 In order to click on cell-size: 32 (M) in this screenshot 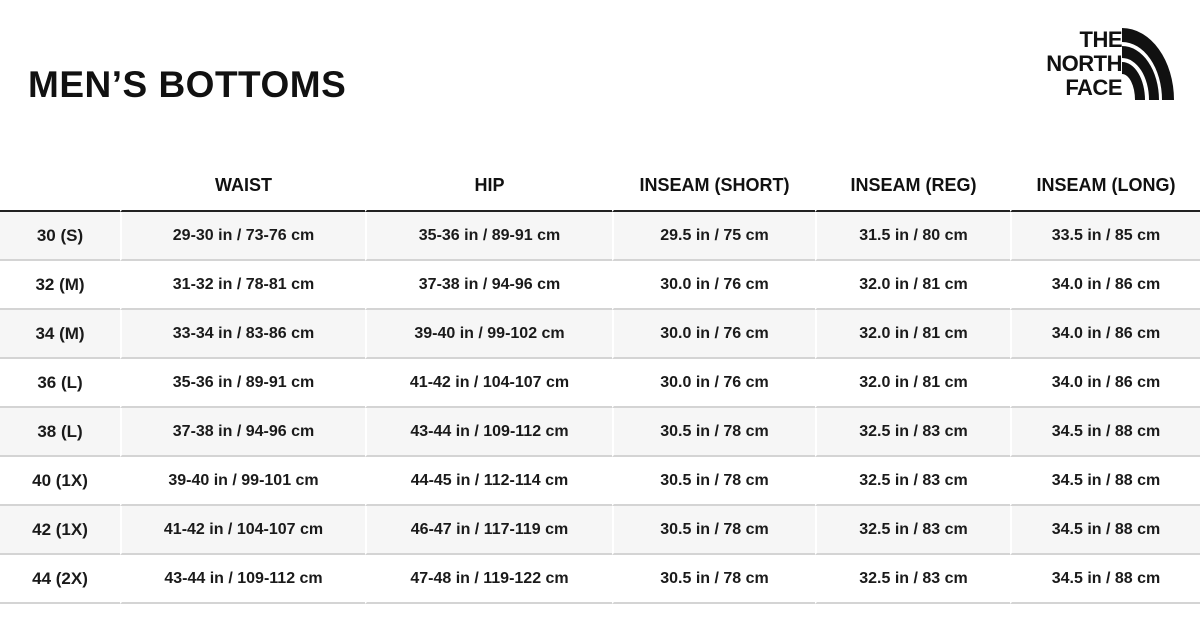, I will do `click(60, 285)`.